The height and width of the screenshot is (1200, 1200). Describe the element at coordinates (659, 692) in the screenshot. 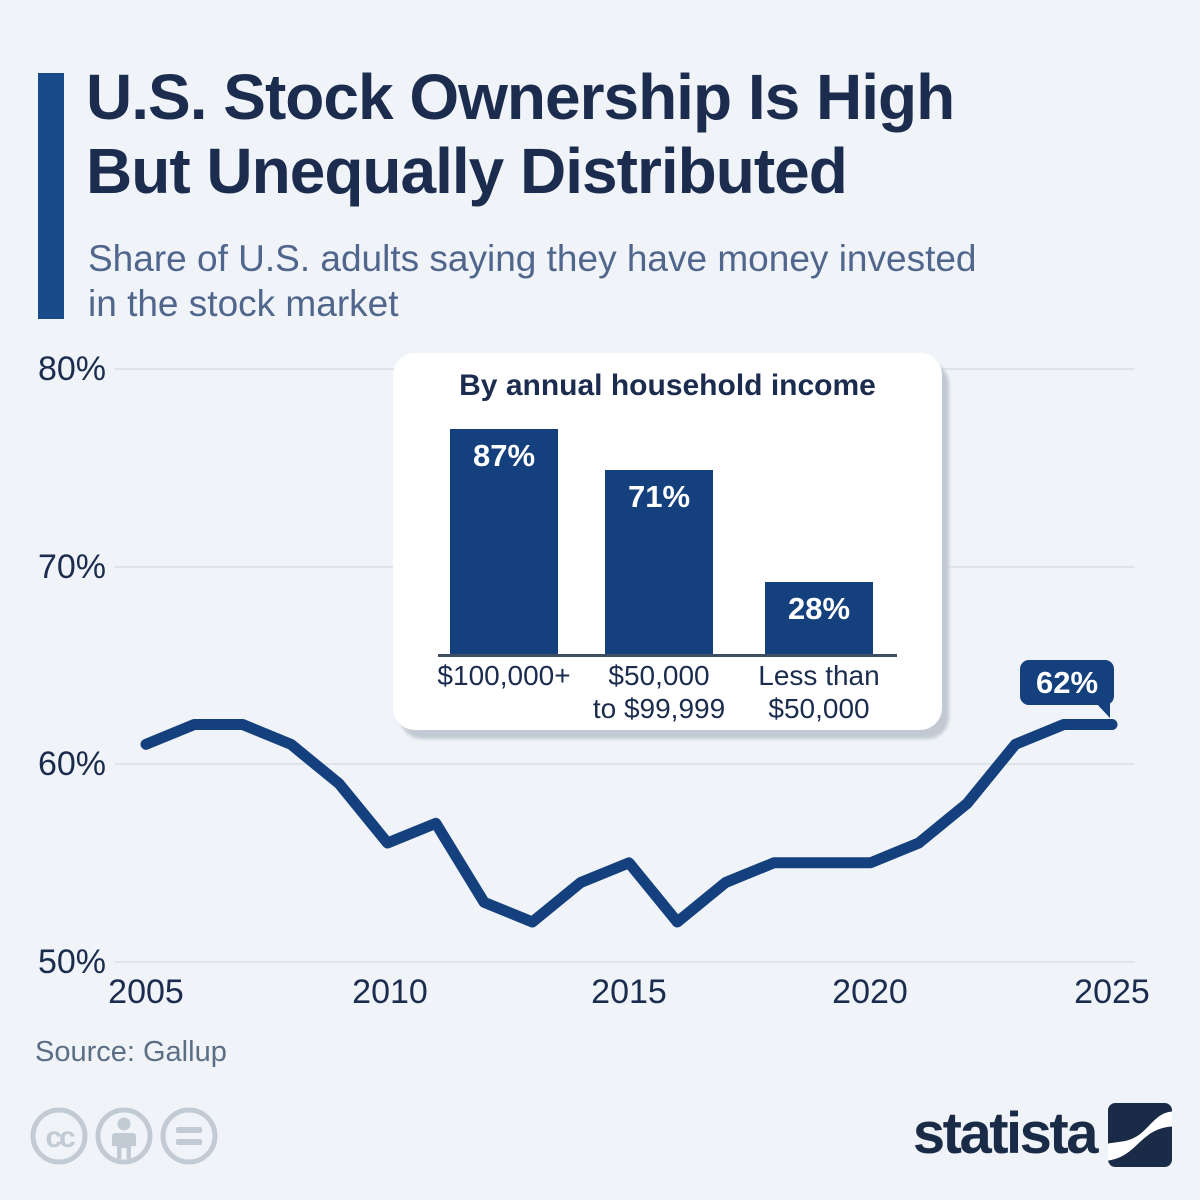

I see `category-label-50k-to-99k: $50,000 to $99,999` at that location.